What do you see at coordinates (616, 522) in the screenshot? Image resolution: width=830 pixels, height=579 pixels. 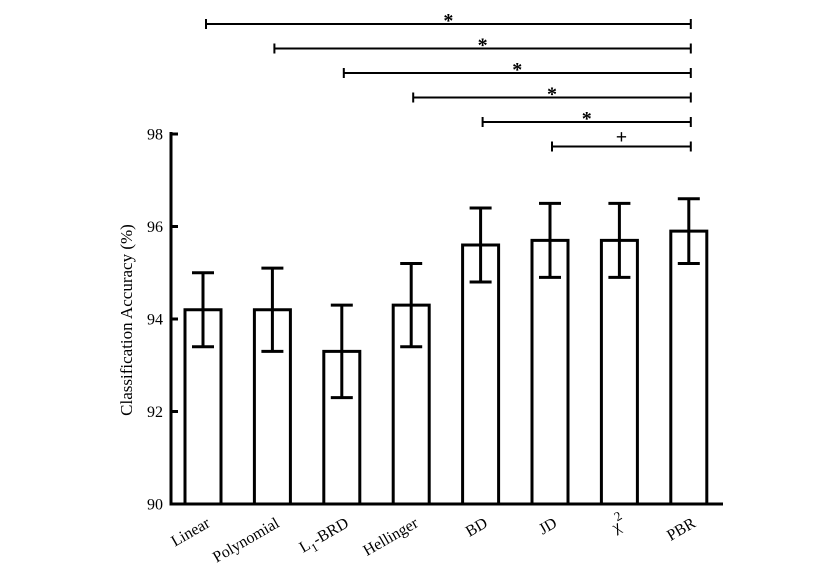 I see `x-tick-label-6: χ2` at bounding box center [616, 522].